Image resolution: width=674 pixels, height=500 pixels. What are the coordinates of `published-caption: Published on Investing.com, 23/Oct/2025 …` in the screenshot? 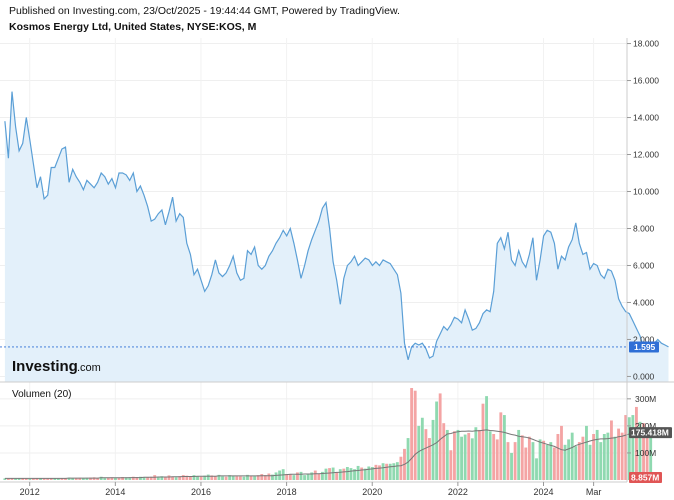 It's located at (204, 11).